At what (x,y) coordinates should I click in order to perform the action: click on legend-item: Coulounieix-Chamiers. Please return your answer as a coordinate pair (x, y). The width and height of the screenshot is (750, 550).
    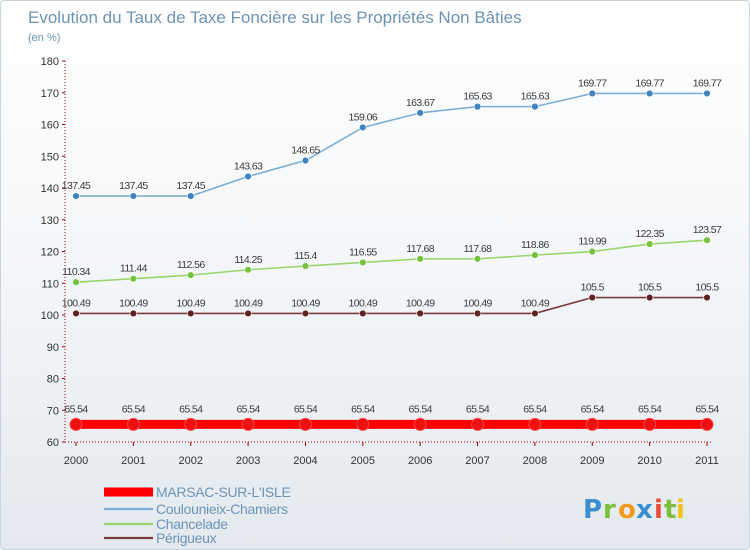
    Looking at the image, I should click on (196, 509).